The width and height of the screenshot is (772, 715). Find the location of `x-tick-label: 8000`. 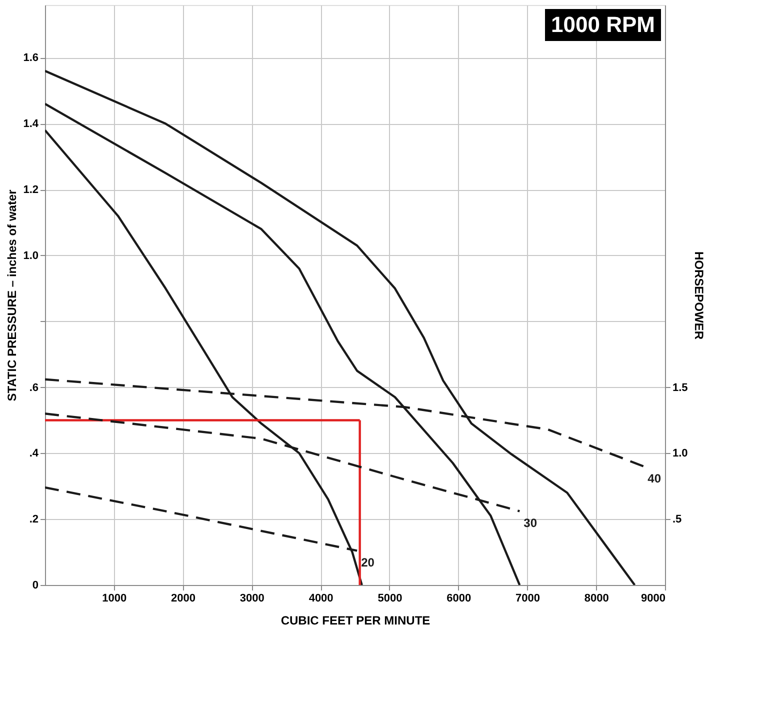

x-tick-label: 8000 is located at coordinates (596, 598).